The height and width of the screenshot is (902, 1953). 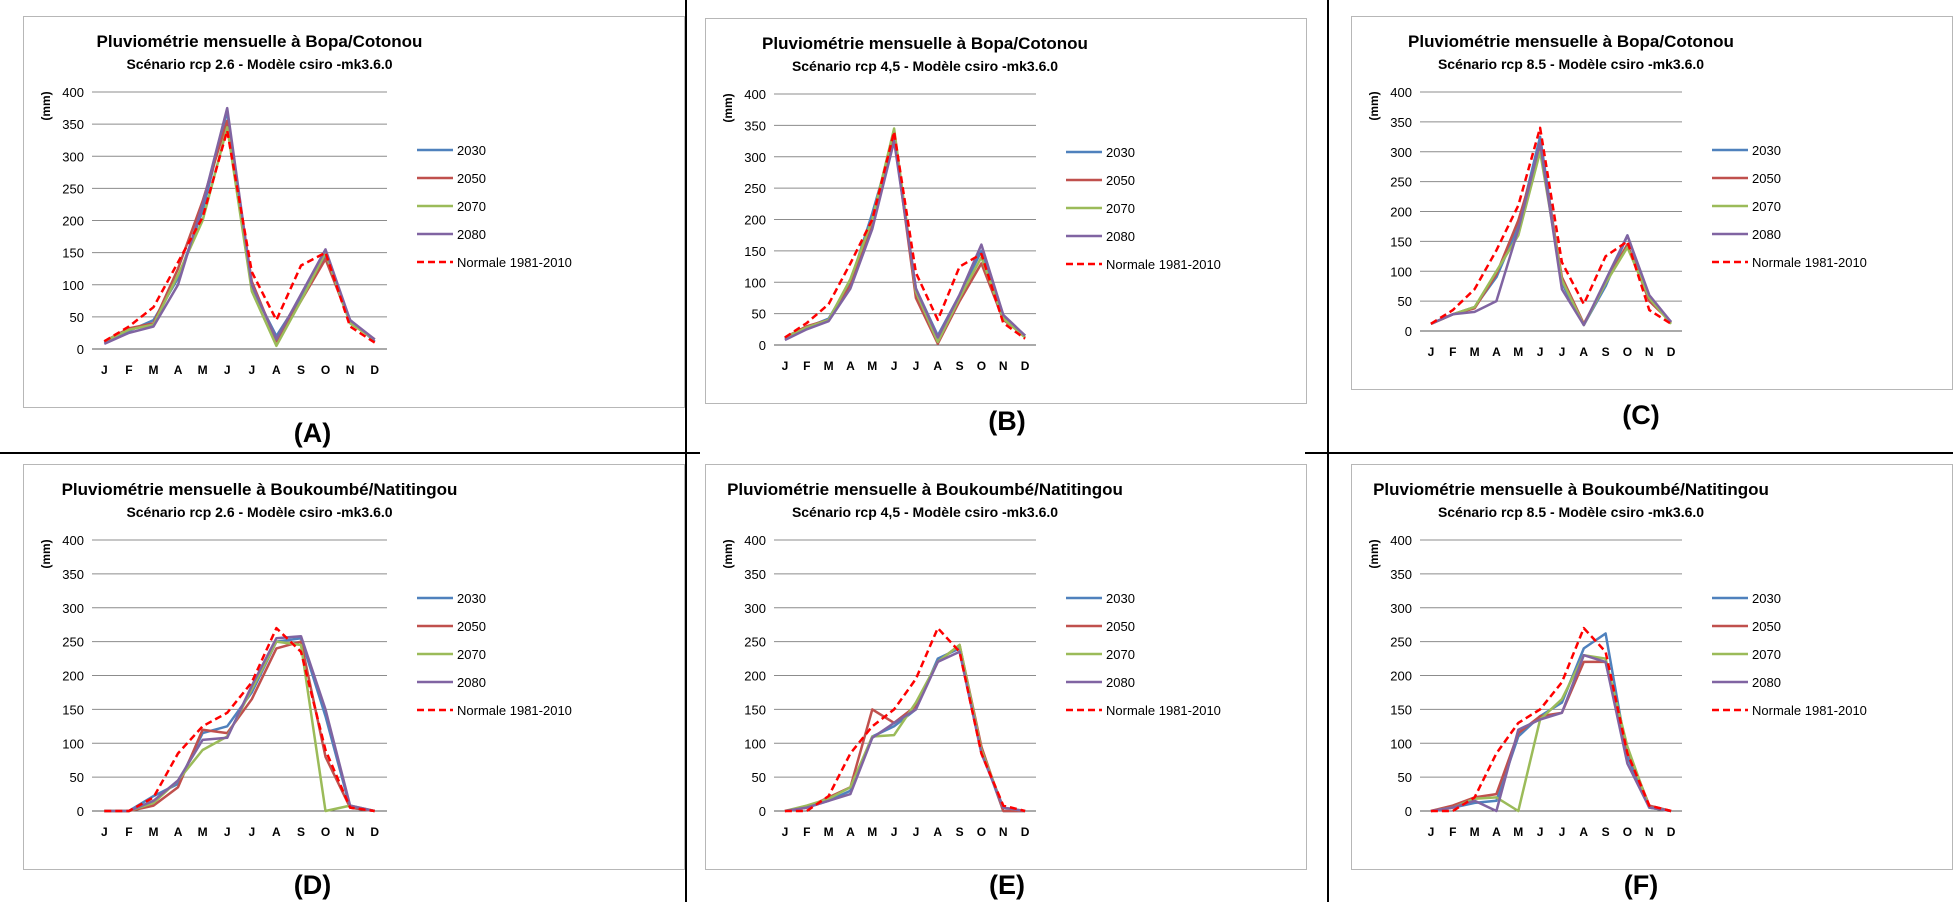 I want to click on panel-label: (D), so click(x=312, y=885).